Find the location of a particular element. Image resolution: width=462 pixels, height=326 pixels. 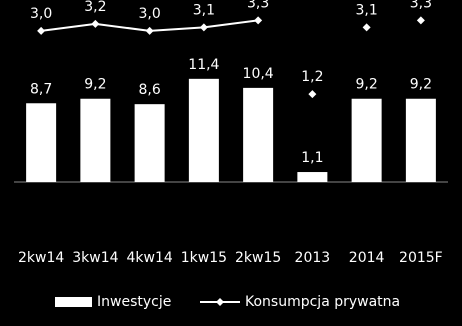

value-label: 10,4 is located at coordinates (258, 74).